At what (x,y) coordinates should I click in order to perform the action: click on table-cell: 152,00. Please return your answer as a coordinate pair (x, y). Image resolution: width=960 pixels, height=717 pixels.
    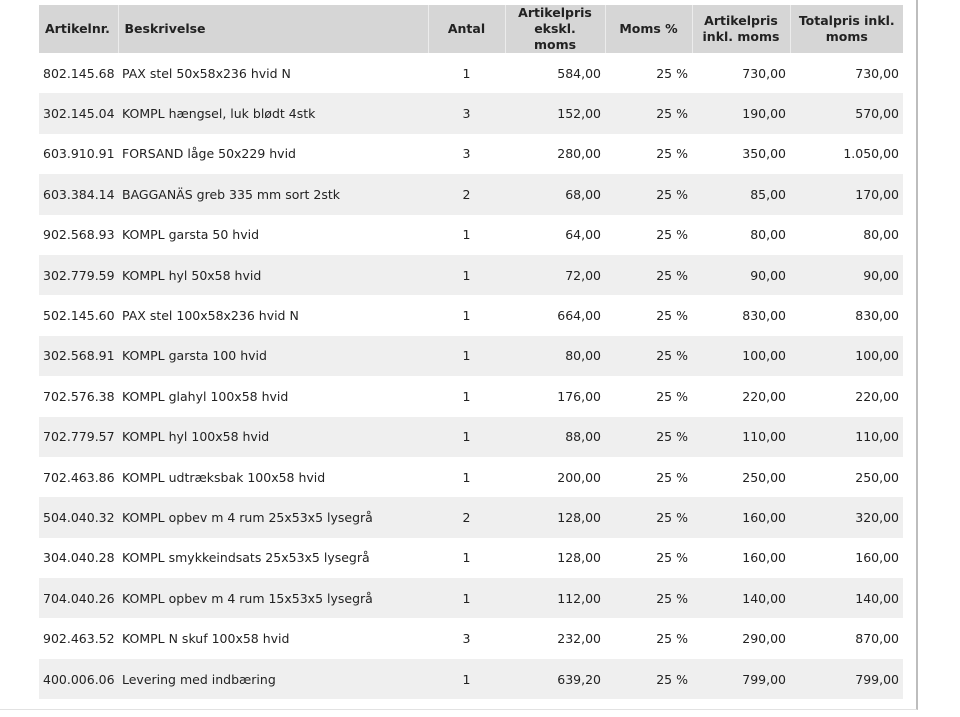
    Looking at the image, I should click on (555, 113).